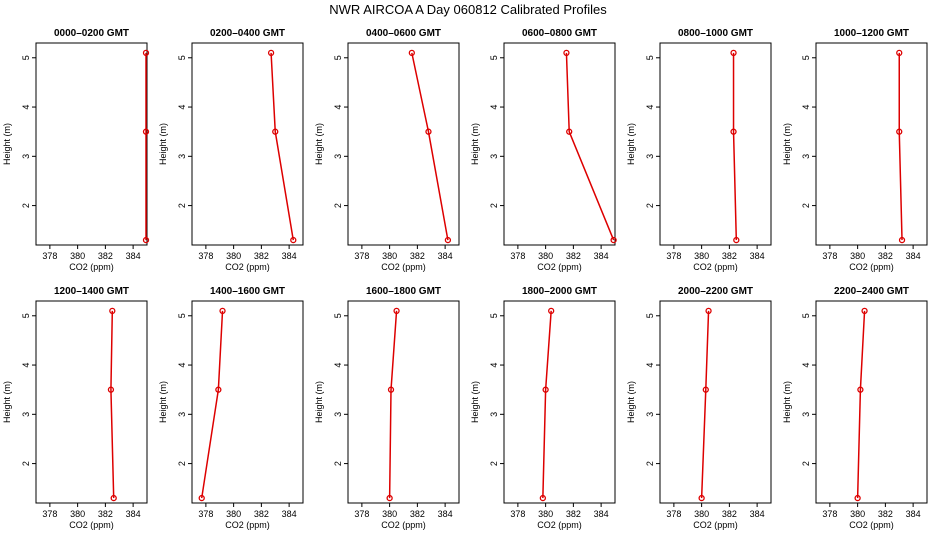 The width and height of the screenshot is (936, 540). What do you see at coordinates (247, 291) in the screenshot?
I see `panel-title: 1400–1600 GMT` at bounding box center [247, 291].